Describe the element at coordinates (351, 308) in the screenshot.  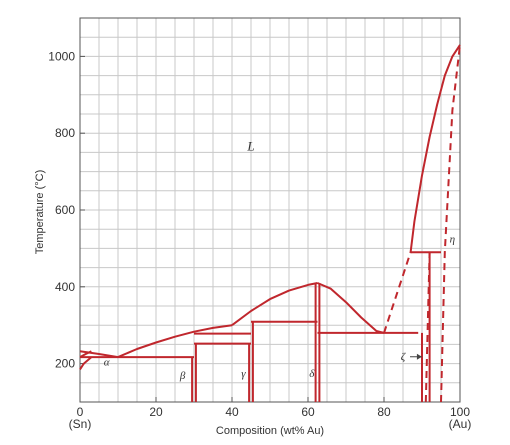
I see `boundary-liquidus-delta-right` at that location.